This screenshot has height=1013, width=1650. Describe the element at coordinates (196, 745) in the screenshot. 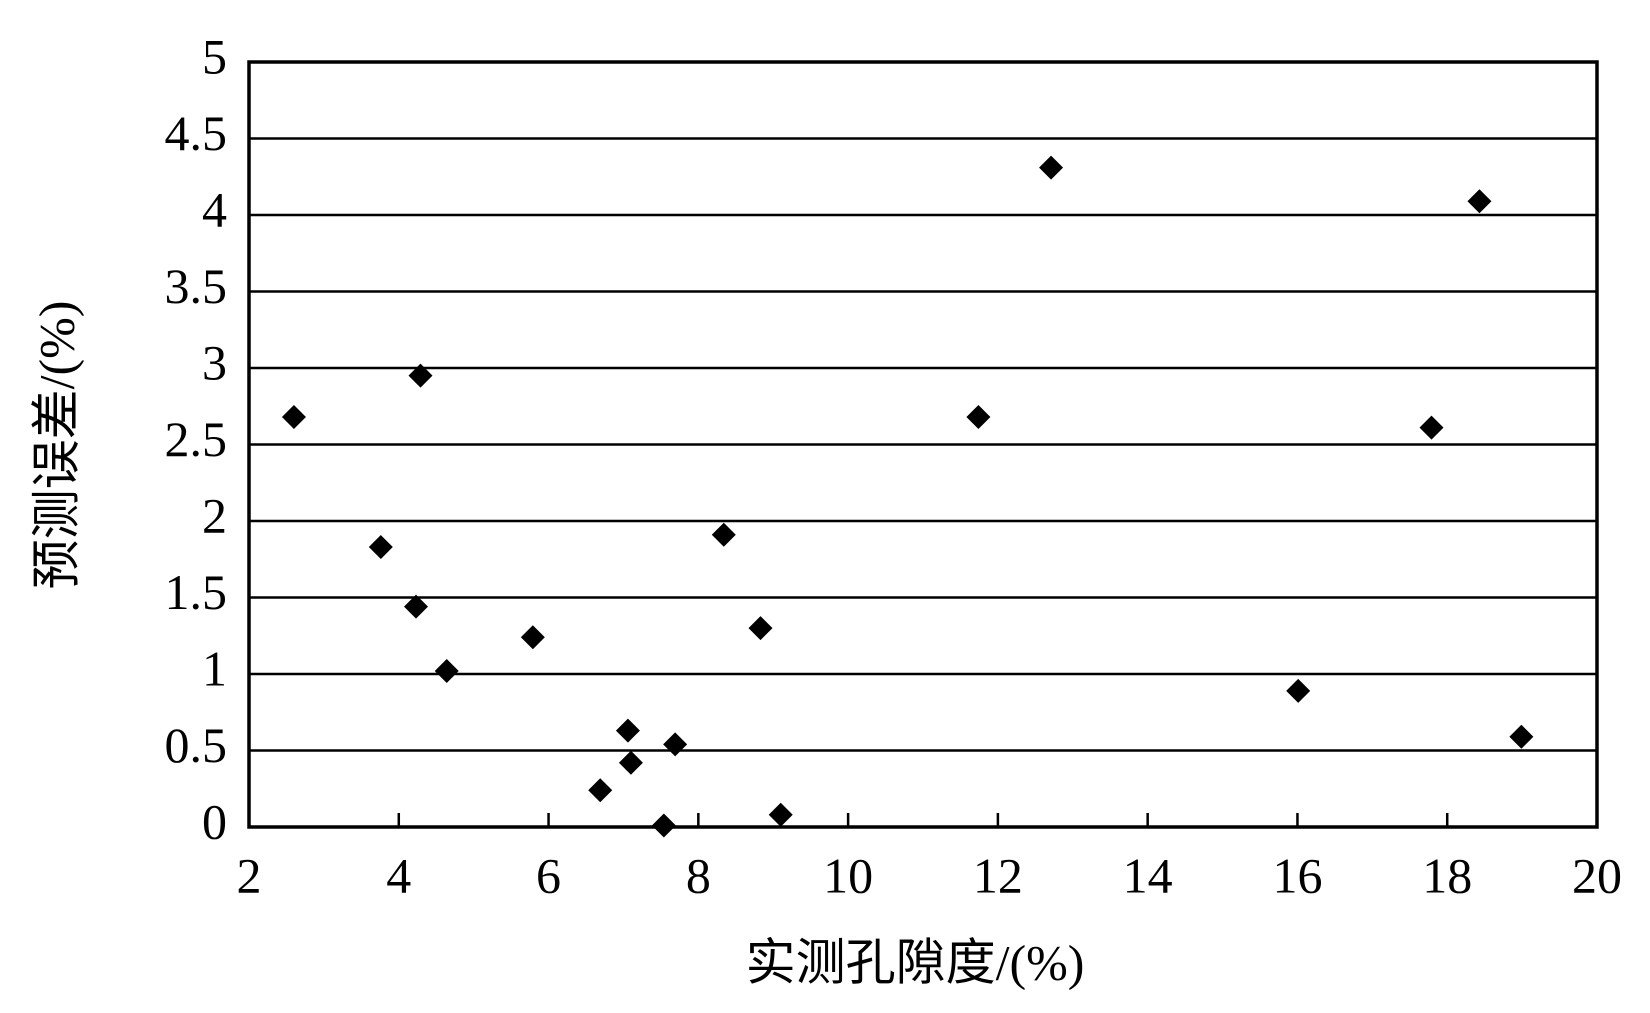

I see `y-tick-label: 0.5` at that location.